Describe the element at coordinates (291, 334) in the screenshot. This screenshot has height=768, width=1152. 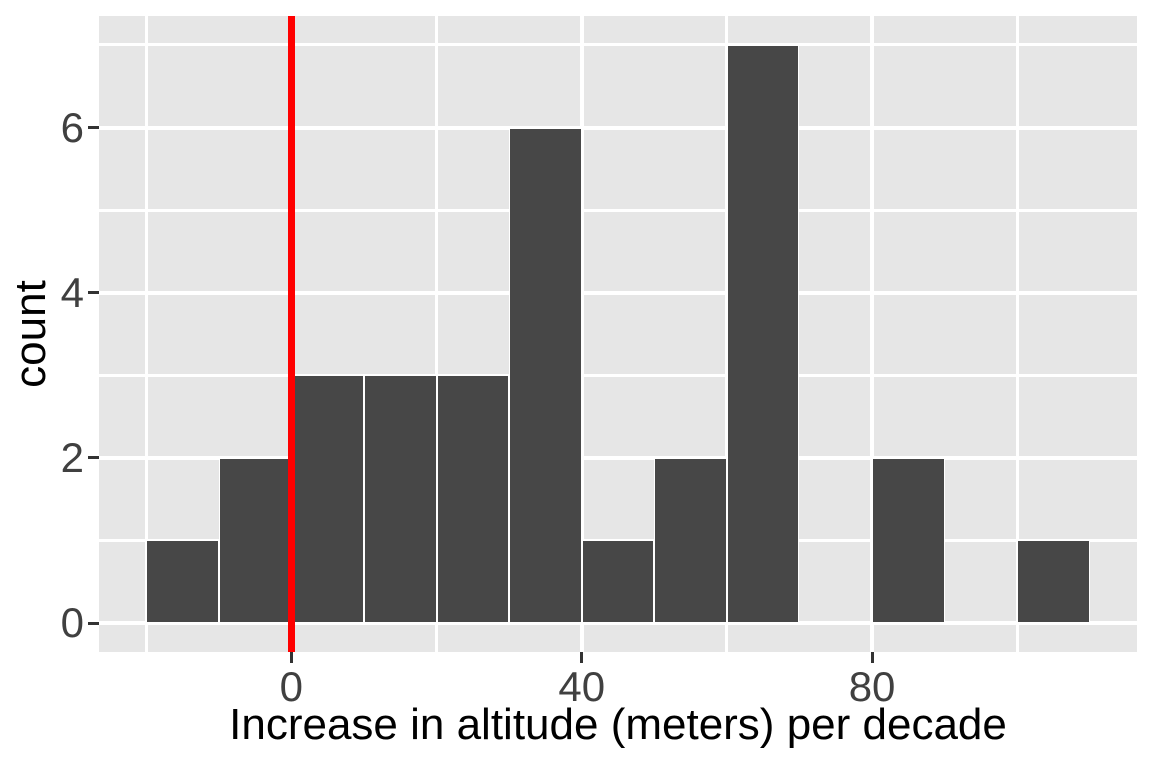
I see `zero-reference-line` at that location.